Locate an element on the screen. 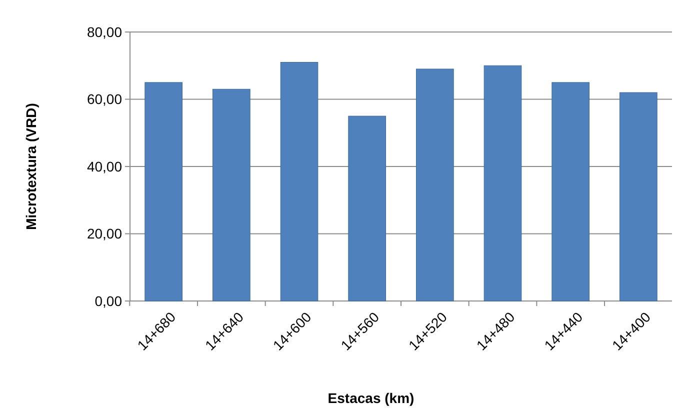 The height and width of the screenshot is (419, 688). y-tick-label: 80,00 is located at coordinates (104, 32).